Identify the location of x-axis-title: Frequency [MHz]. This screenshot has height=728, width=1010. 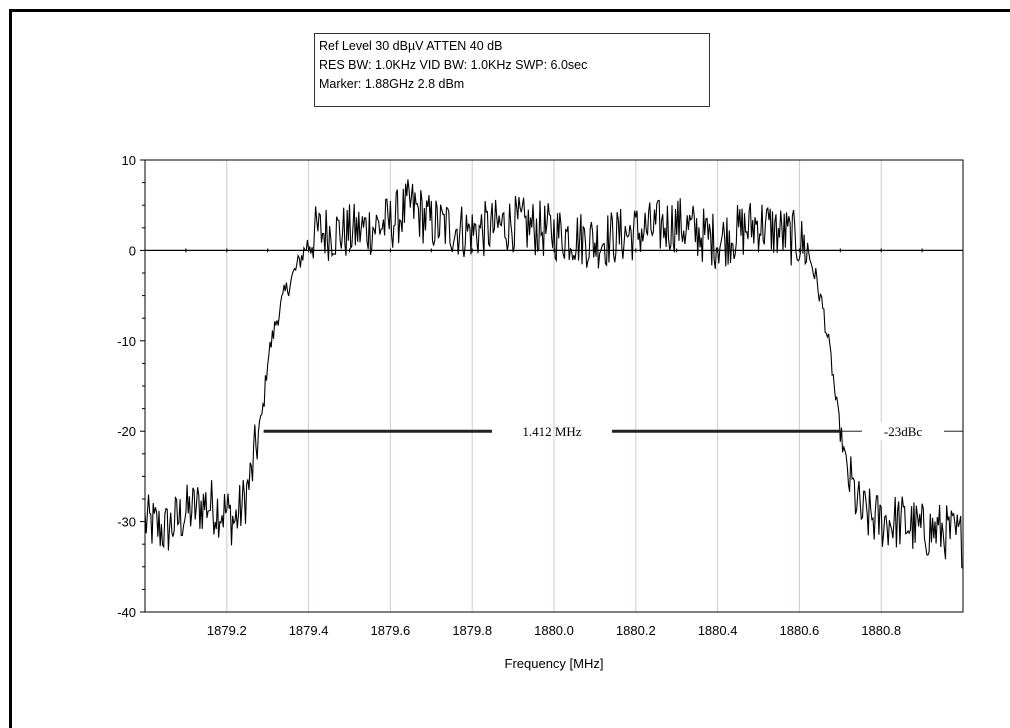
(554, 663).